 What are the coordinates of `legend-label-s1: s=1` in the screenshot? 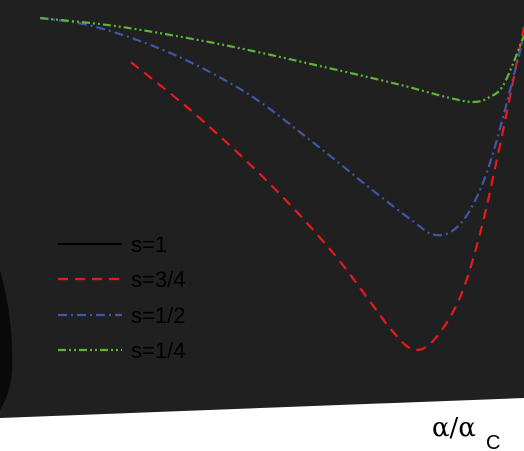 It's located at (149, 244).